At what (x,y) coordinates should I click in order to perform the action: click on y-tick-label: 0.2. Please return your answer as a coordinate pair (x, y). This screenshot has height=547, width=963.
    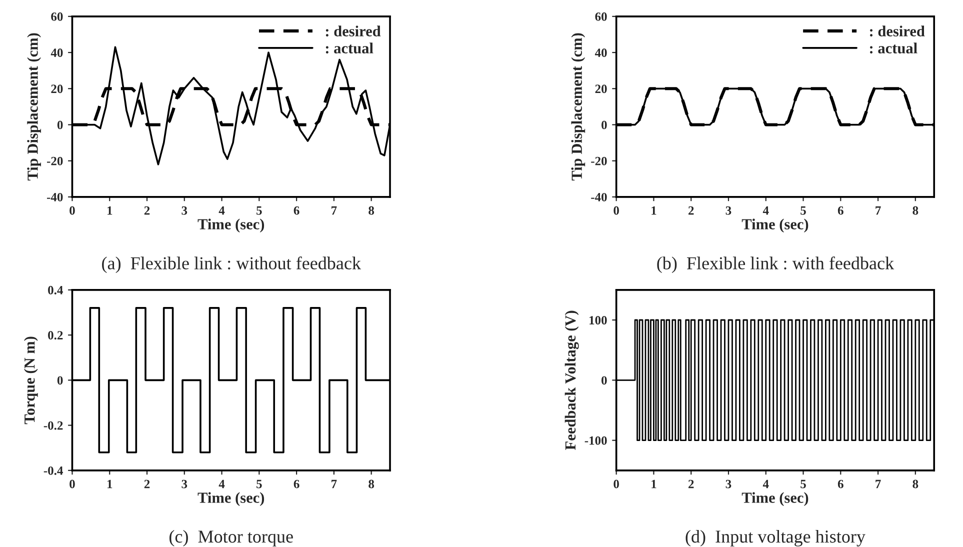
    Looking at the image, I should click on (55, 335).